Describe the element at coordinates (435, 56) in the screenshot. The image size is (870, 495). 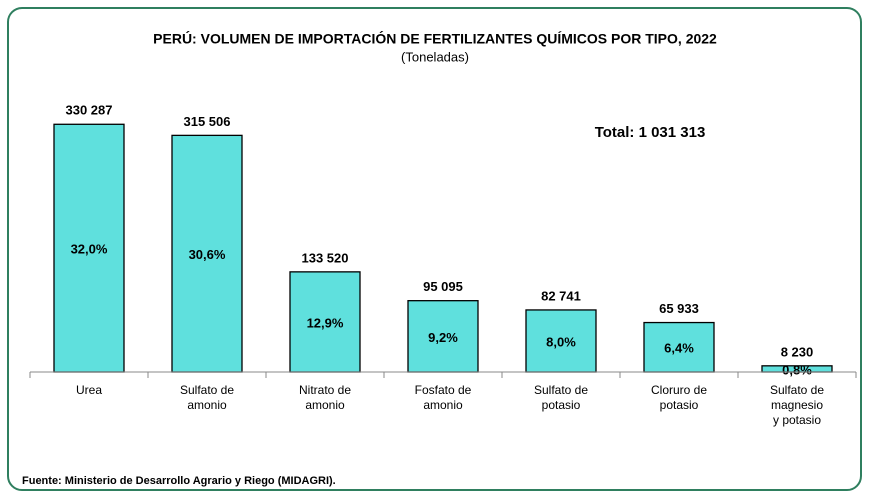
I see `chart-subtitle: (Toneladas)` at that location.